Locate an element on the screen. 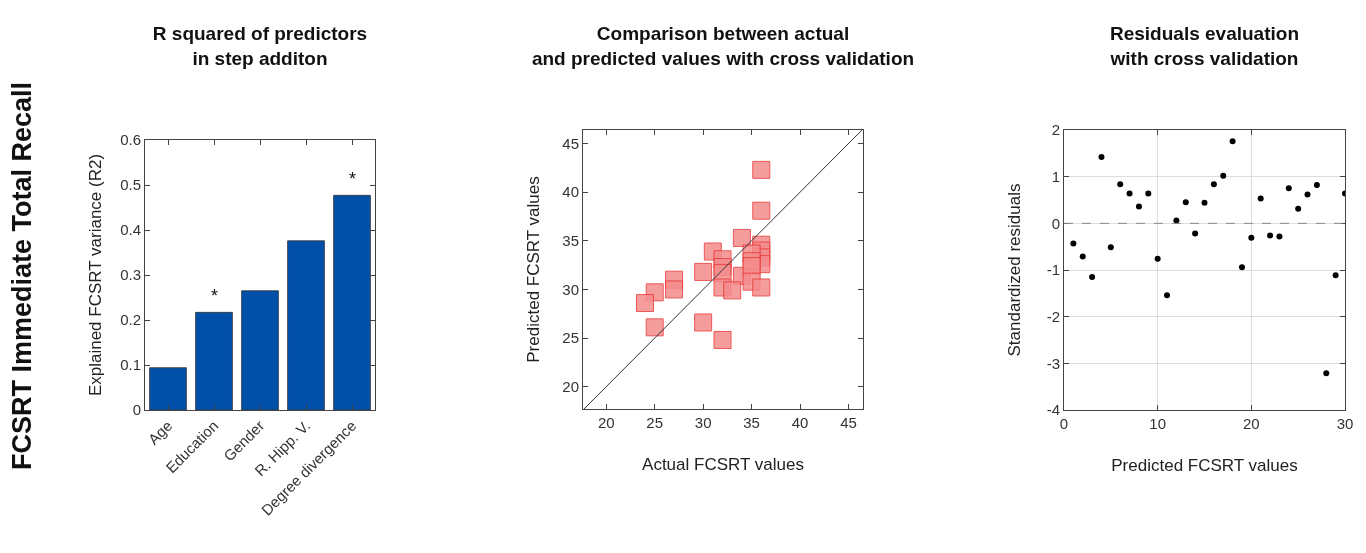 This screenshot has height=553, width=1366. y-axis-title: Explained FCSRT variance (R2) is located at coordinates (95, 275).